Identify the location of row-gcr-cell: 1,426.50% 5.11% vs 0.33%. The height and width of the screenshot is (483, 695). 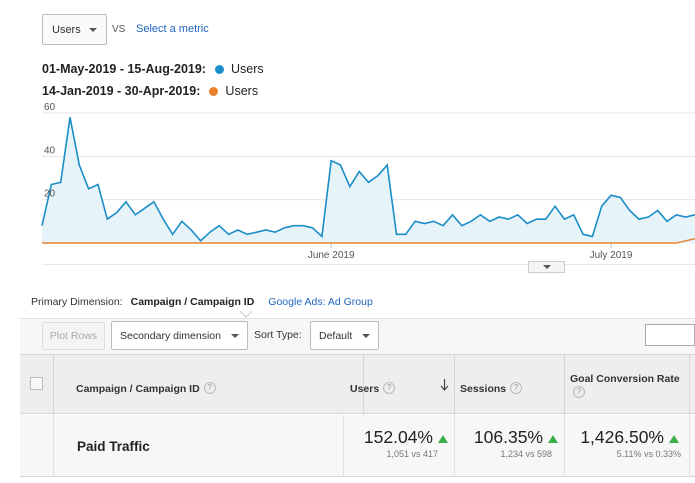
(627, 446).